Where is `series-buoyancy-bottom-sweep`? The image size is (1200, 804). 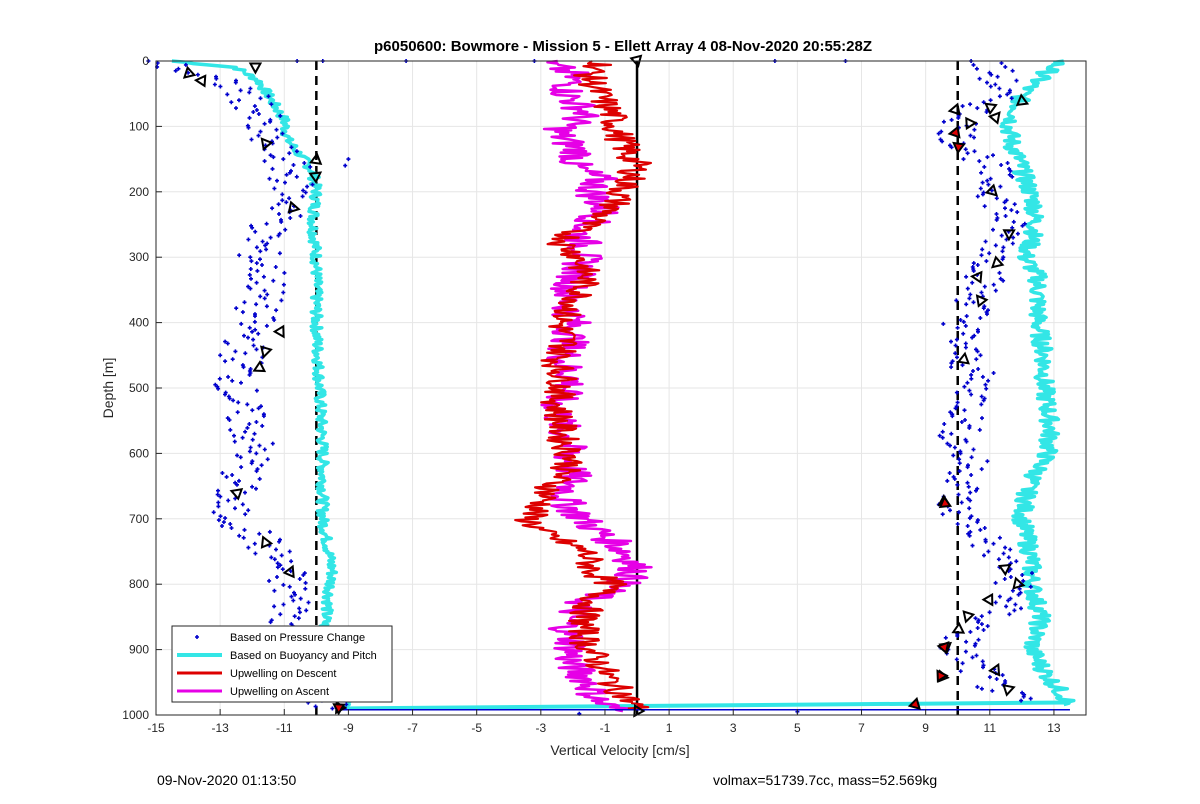 series-buoyancy-bottom-sweep is located at coordinates (704, 705).